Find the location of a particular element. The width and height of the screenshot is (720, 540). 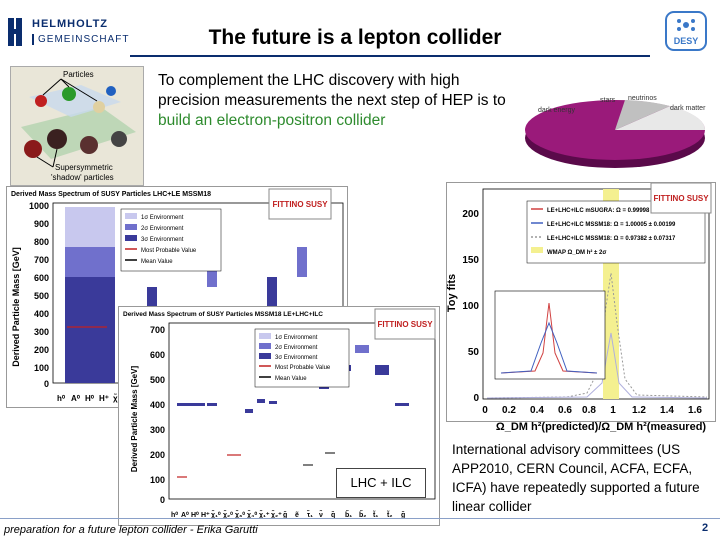

plot1-ytick: 0 is located at coordinates (46, 384).